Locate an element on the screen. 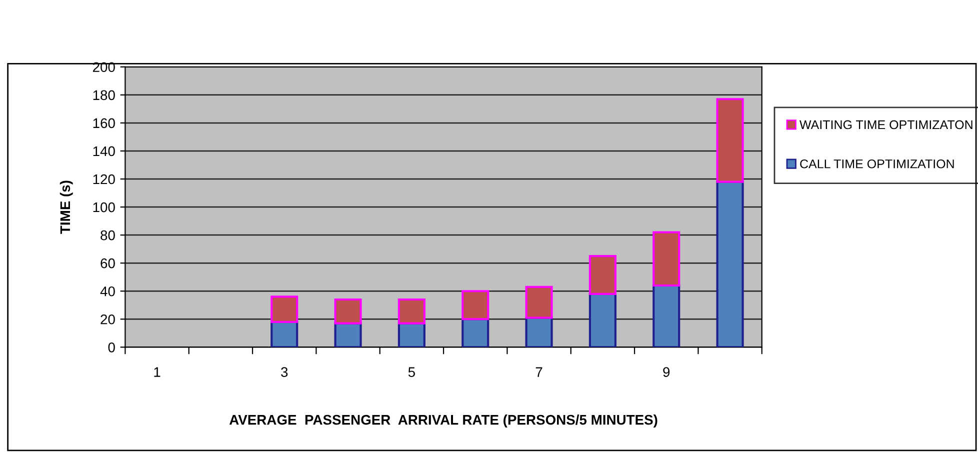  y-tick-label: 160 is located at coordinates (104, 123).